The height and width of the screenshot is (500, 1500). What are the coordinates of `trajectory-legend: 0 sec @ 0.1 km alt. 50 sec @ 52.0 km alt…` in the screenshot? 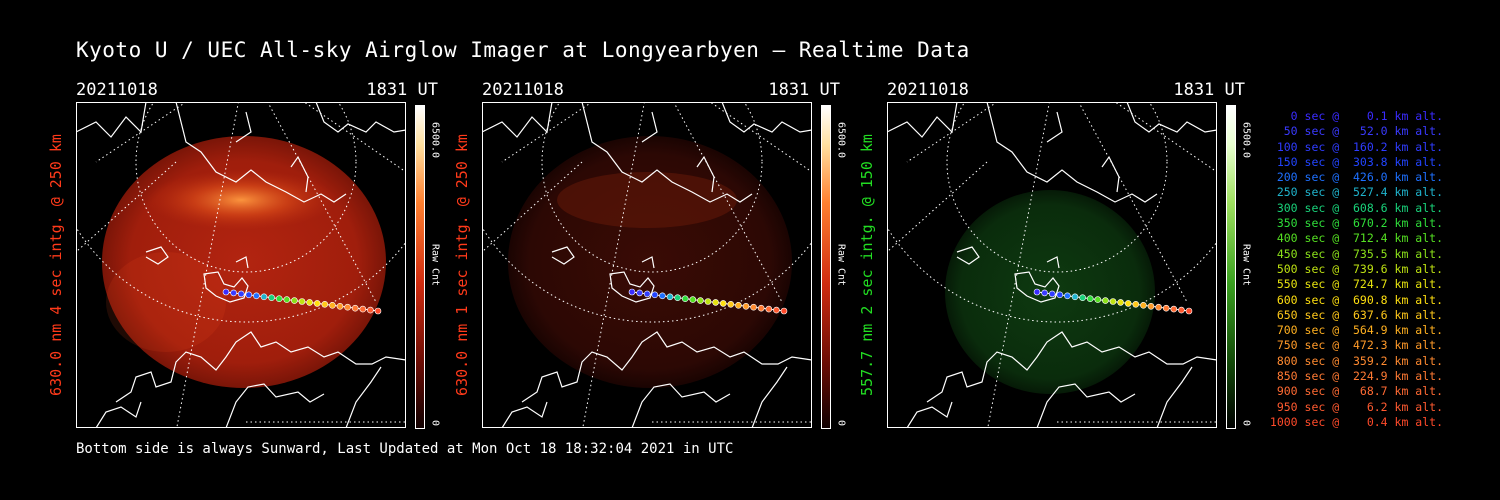 It's located at (1343, 269).